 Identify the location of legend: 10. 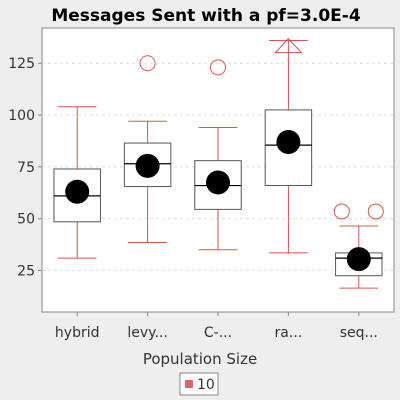
(199, 384).